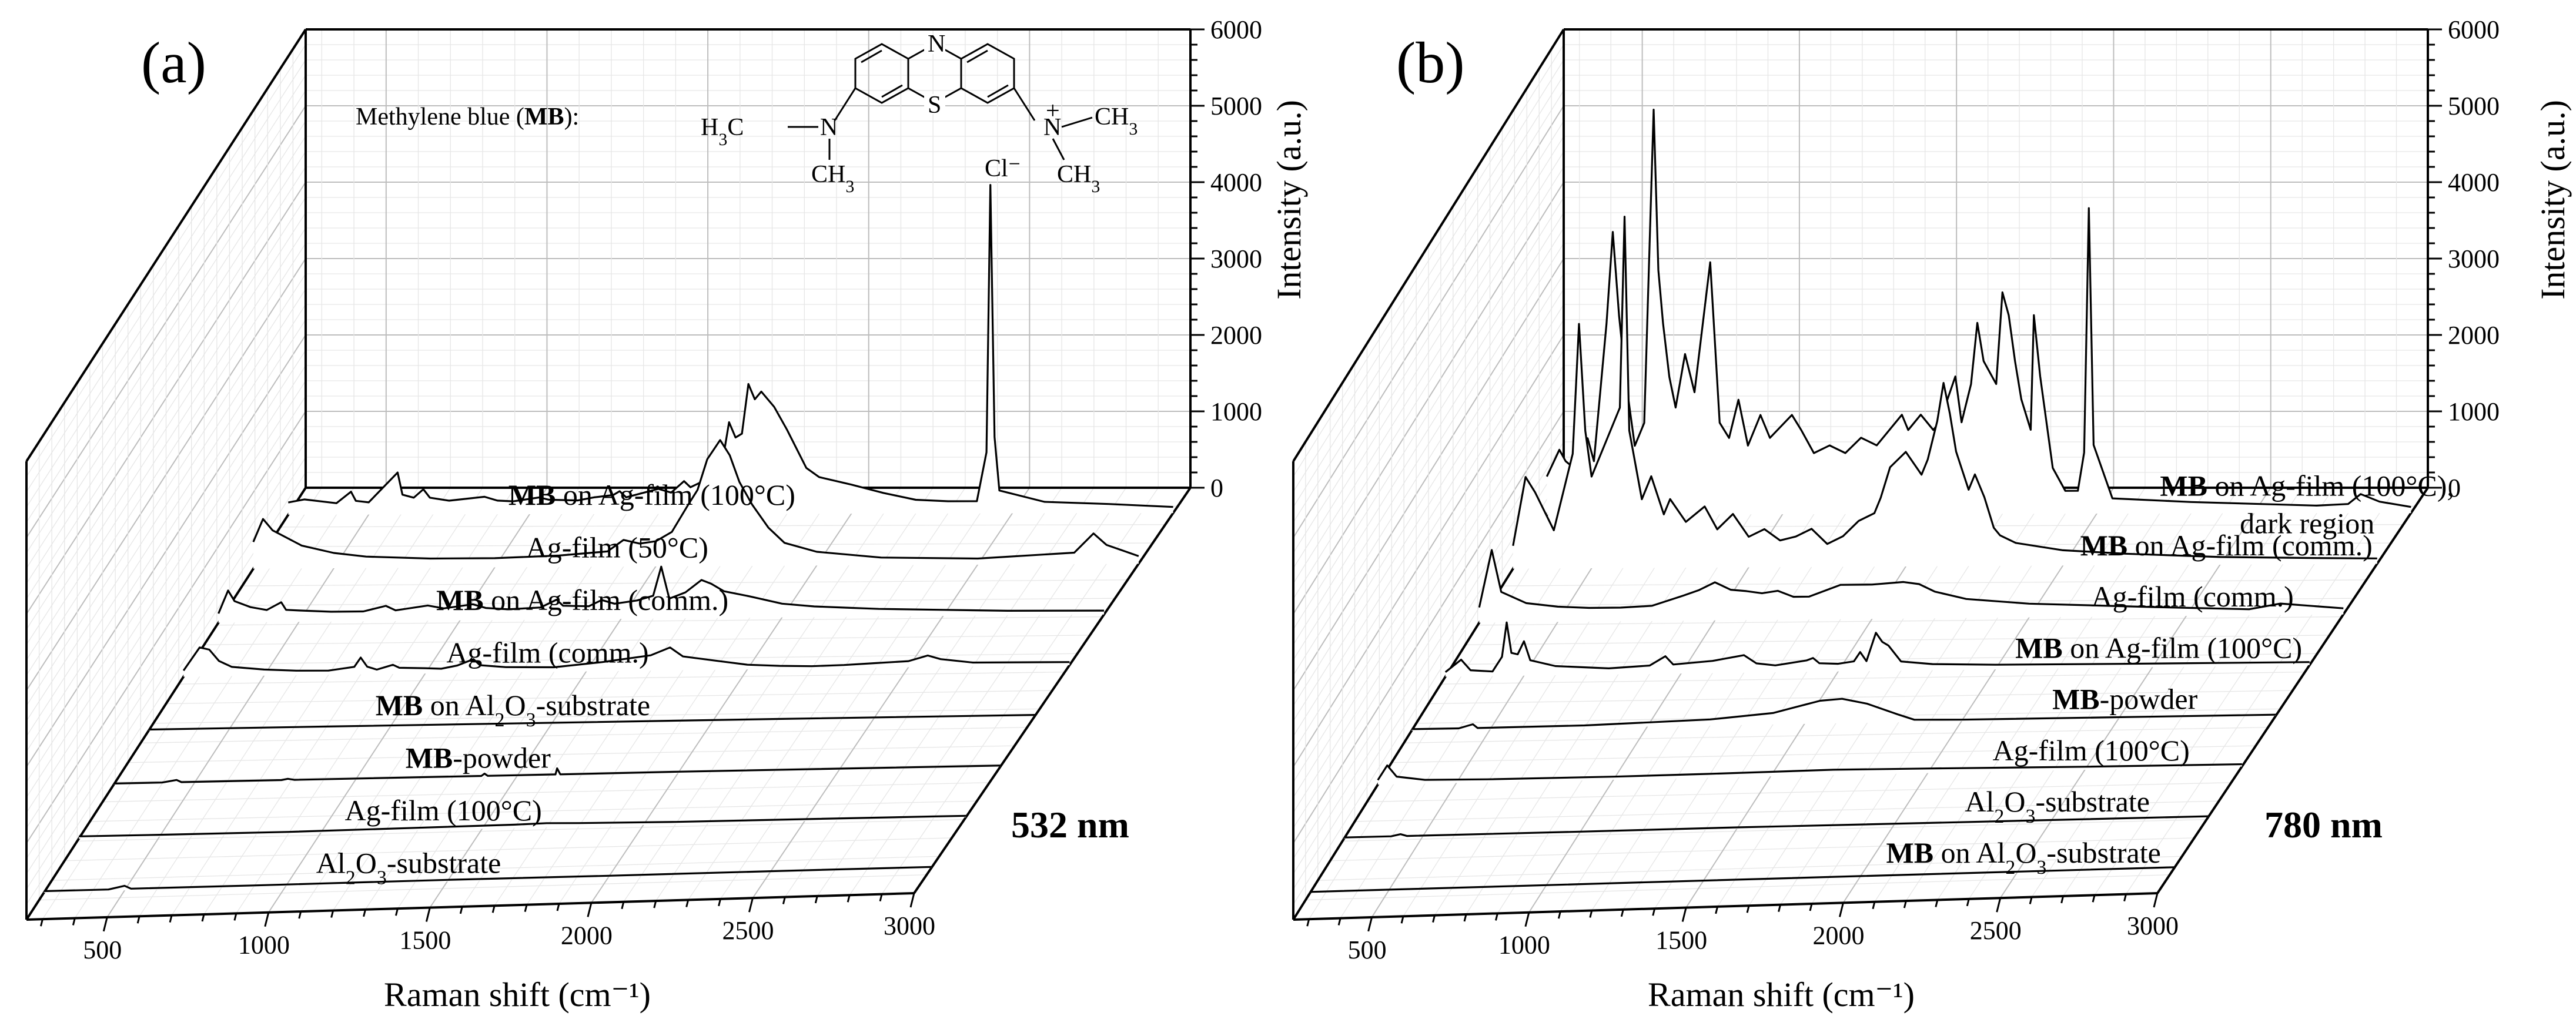 Image resolution: width=2576 pixels, height=1026 pixels. Describe the element at coordinates (408, 868) in the screenshot. I see `series-label: Al2O3-substrate` at that location.